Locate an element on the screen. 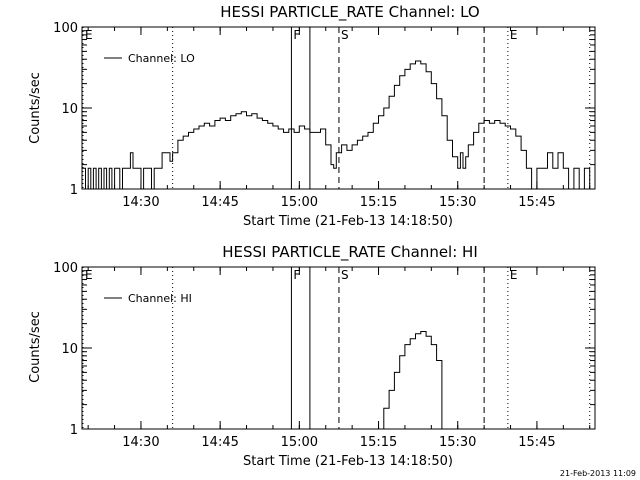 Image resolution: width=640 pixels, height=480 pixels. legend: Channel: LO is located at coordinates (149, 58).